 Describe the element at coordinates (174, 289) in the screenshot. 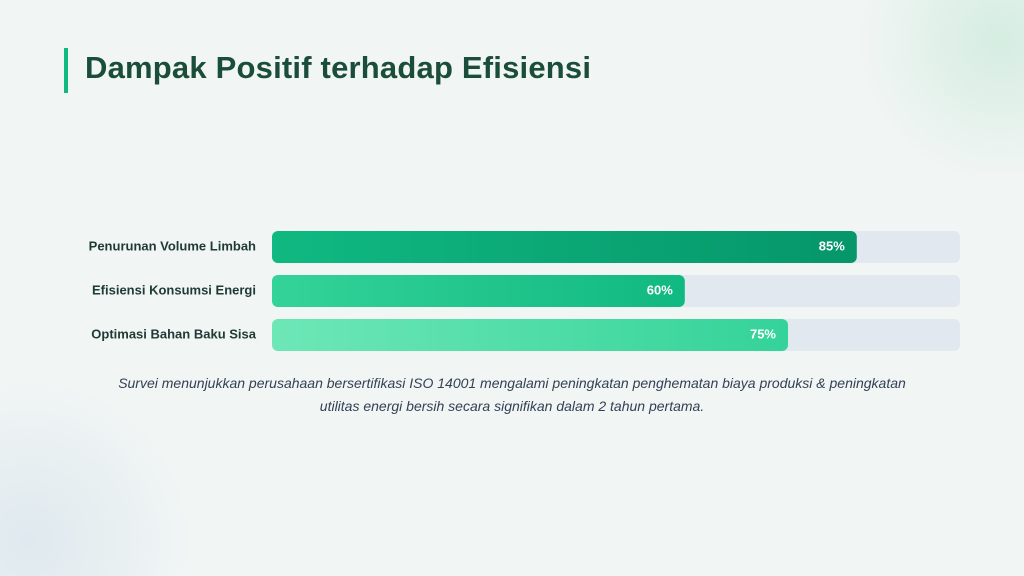

I see `category-label: Efisiensi Konsumsi Energi` at that location.